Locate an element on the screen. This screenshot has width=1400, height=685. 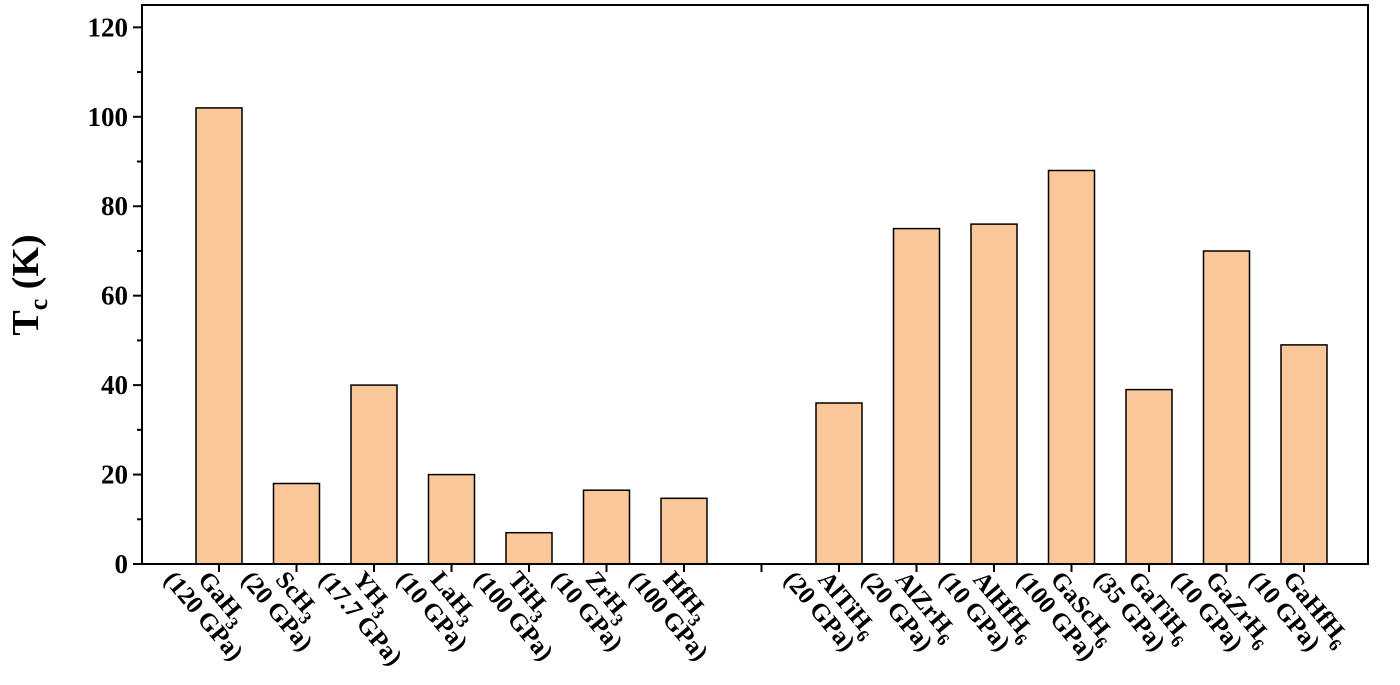
bar-altih6 is located at coordinates (839, 483).